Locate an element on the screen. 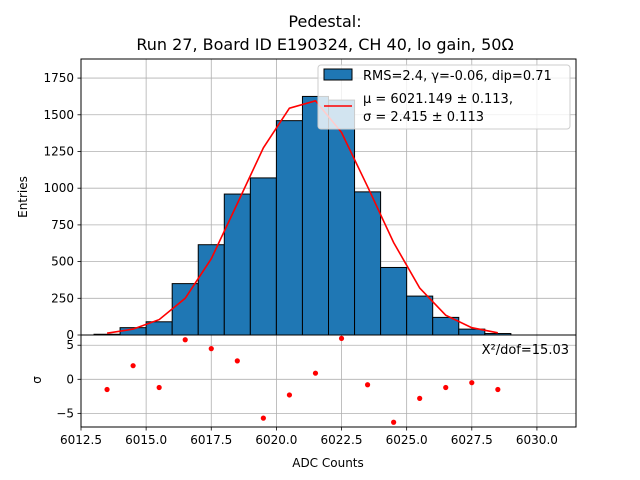  x-tick-label: 6015.0 is located at coordinates (146, 440).